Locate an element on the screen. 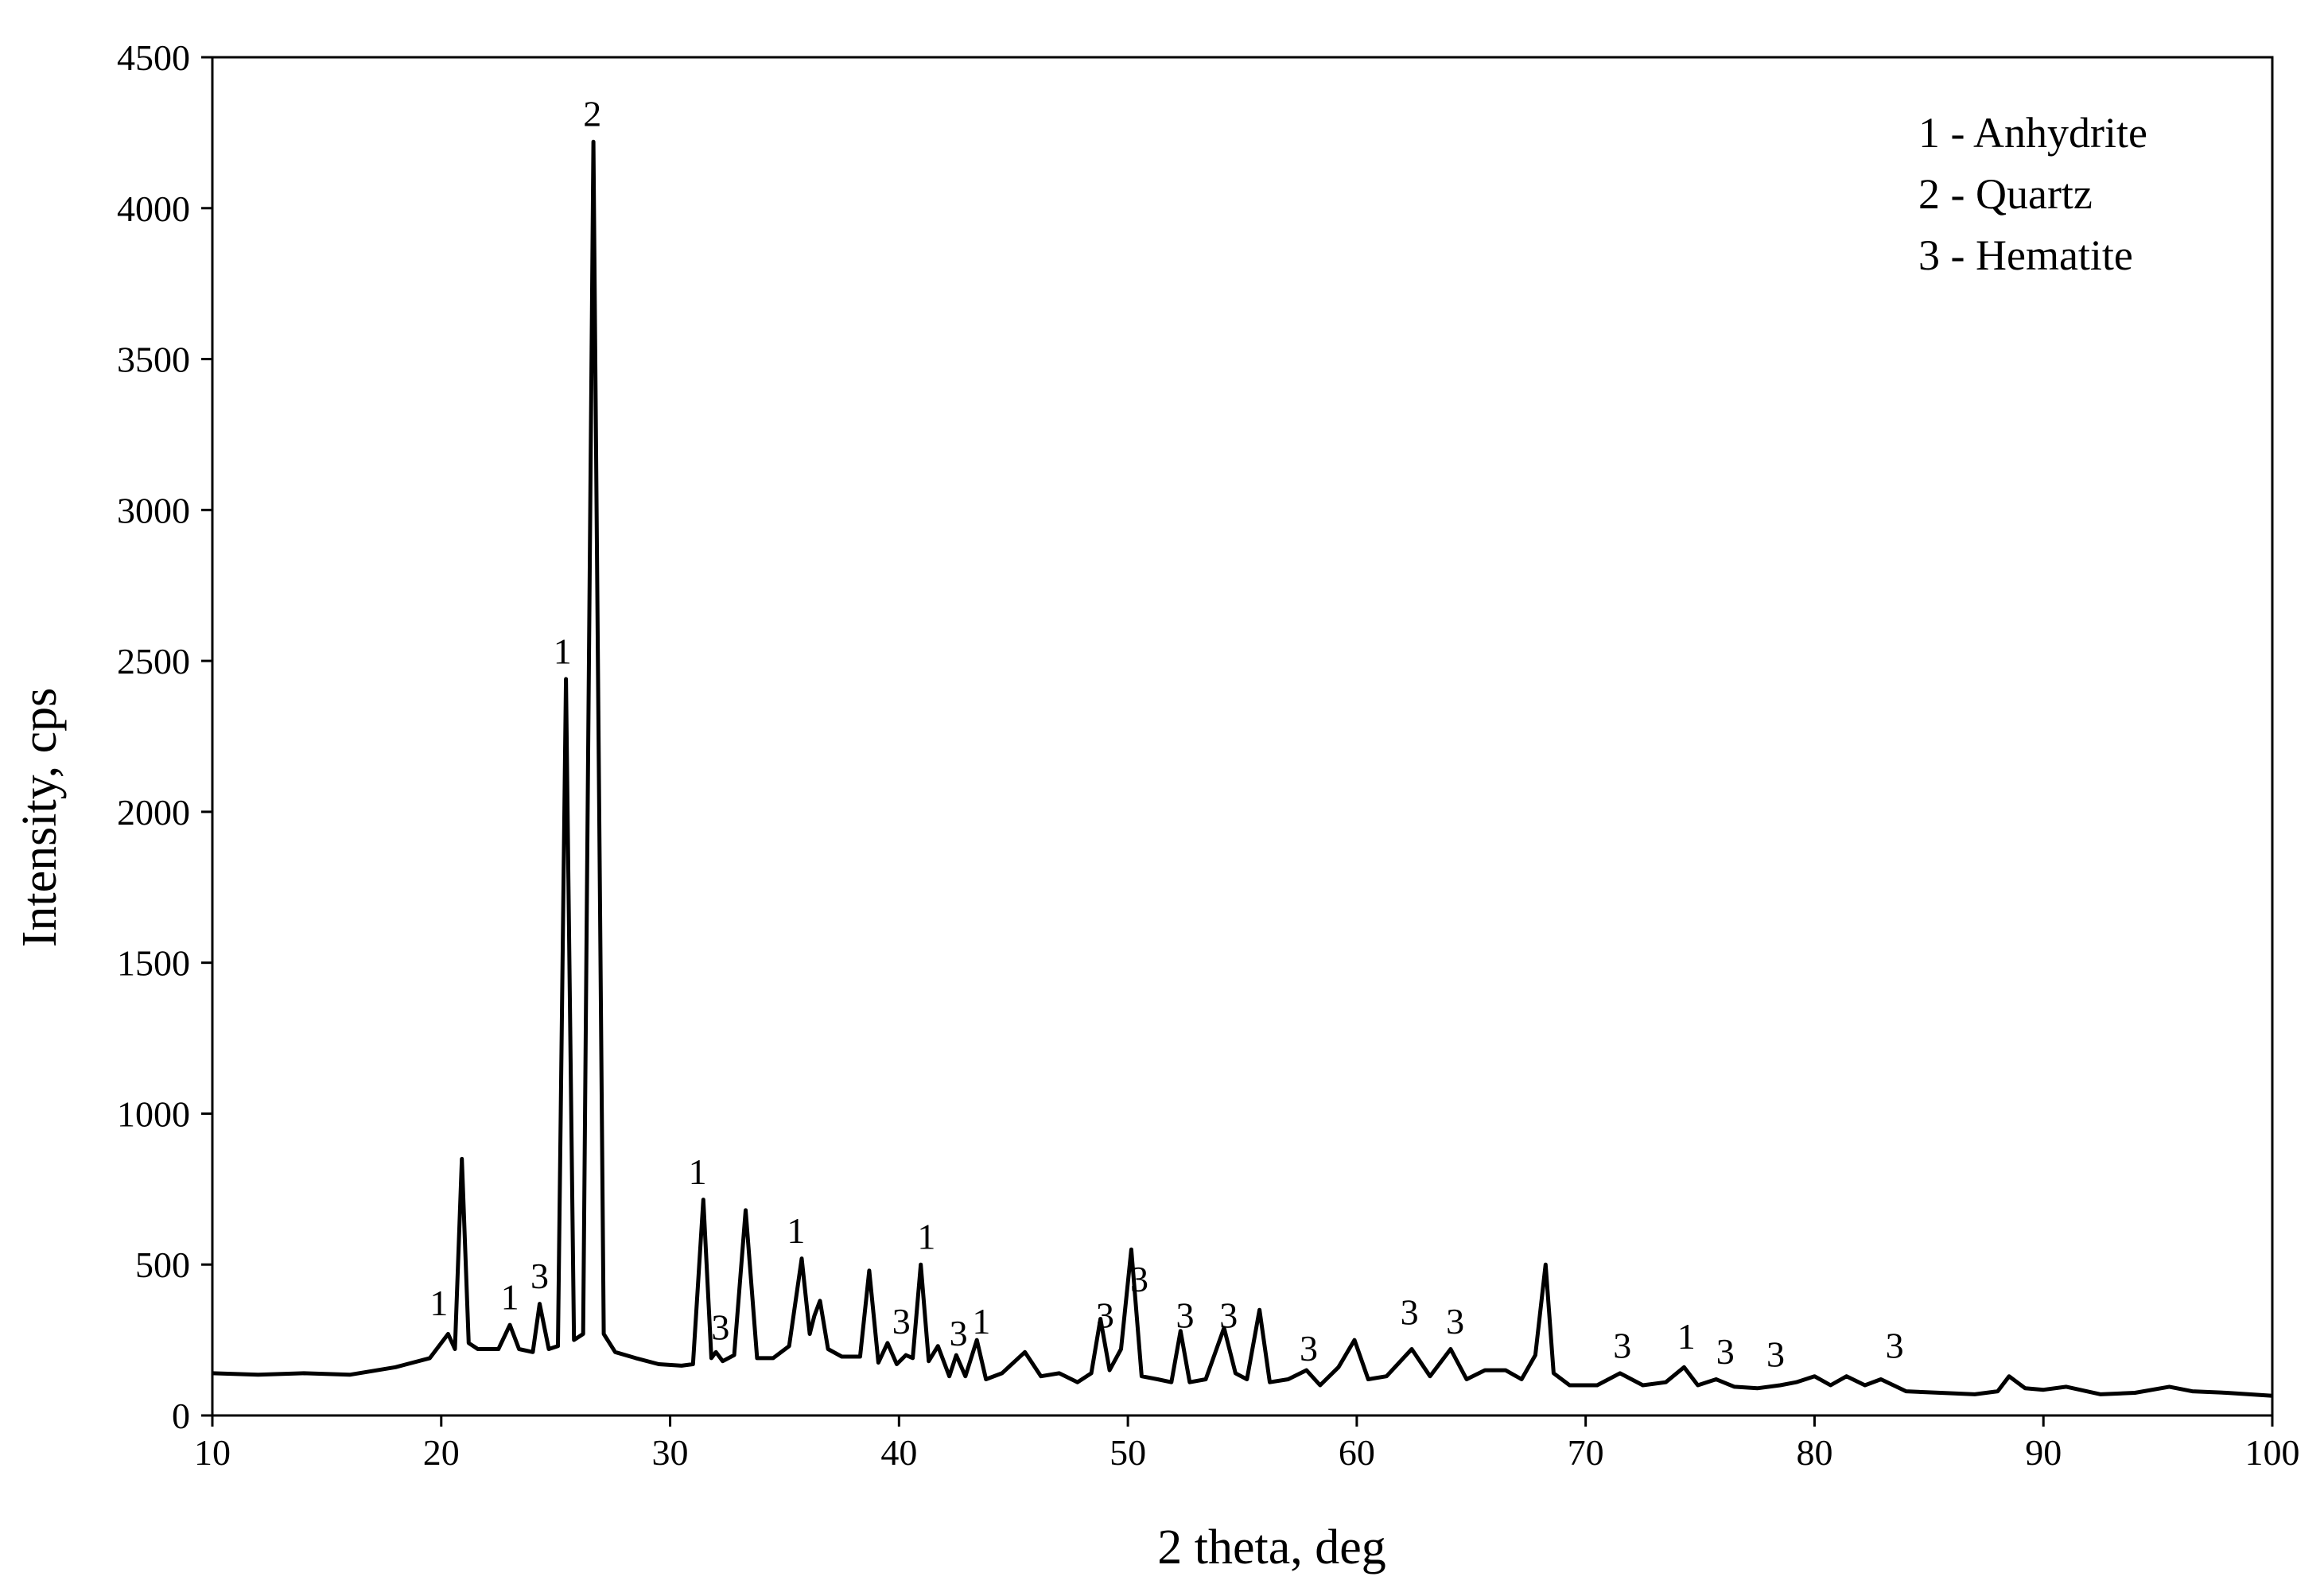 This screenshot has height=1592, width=2324. legend-item-hematite: 3 - Hematite is located at coordinates (2025, 255).